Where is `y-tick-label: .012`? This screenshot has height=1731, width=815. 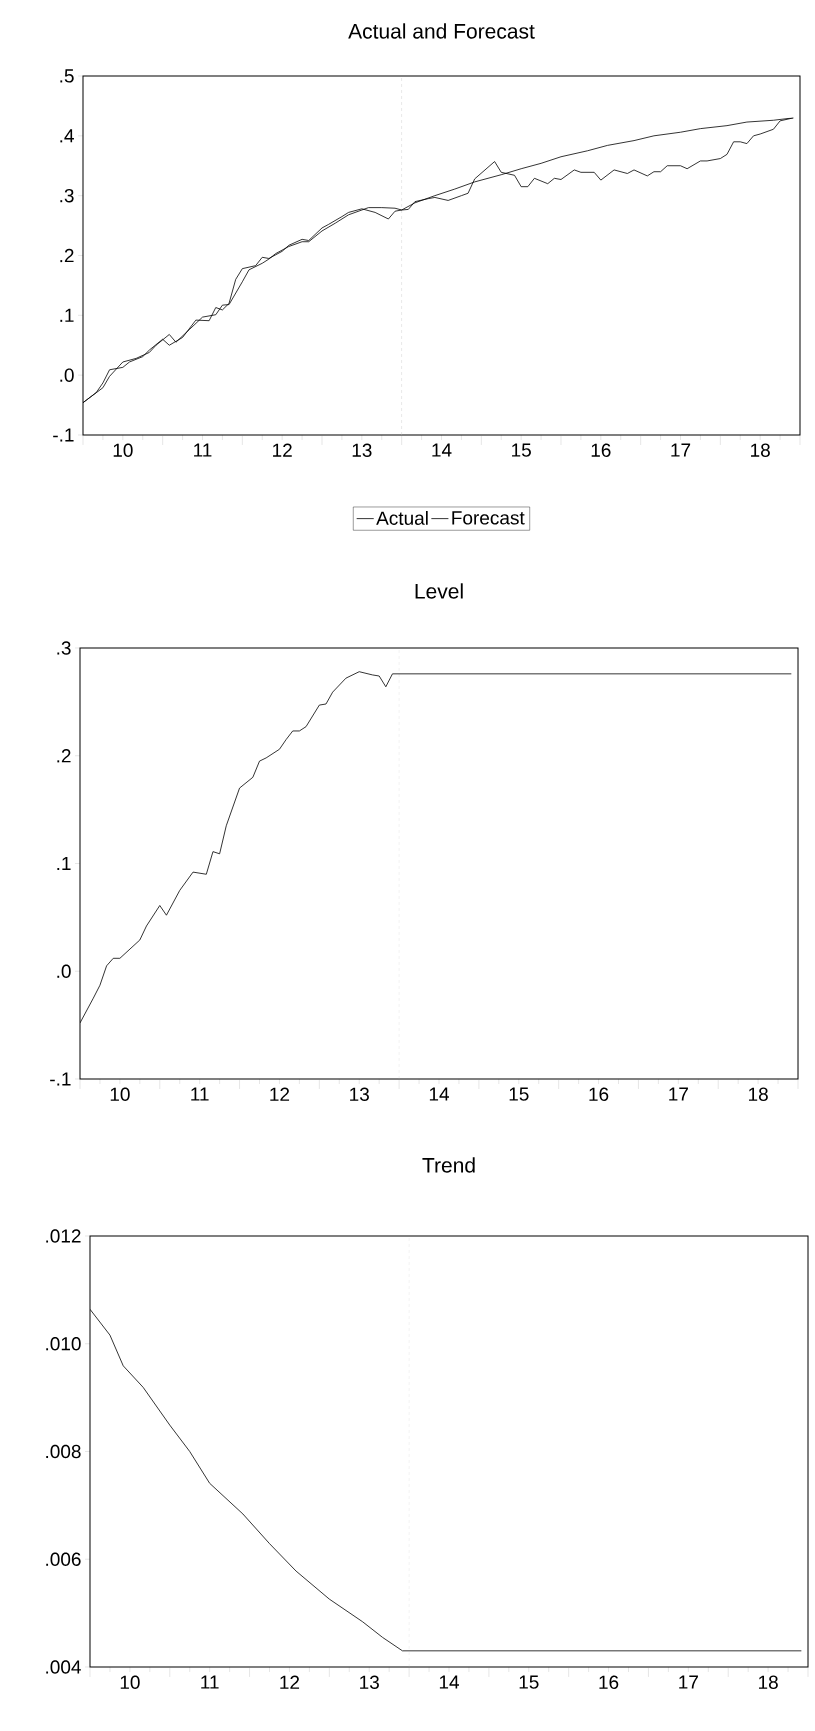
y-tick-label: .012 is located at coordinates (63, 1236).